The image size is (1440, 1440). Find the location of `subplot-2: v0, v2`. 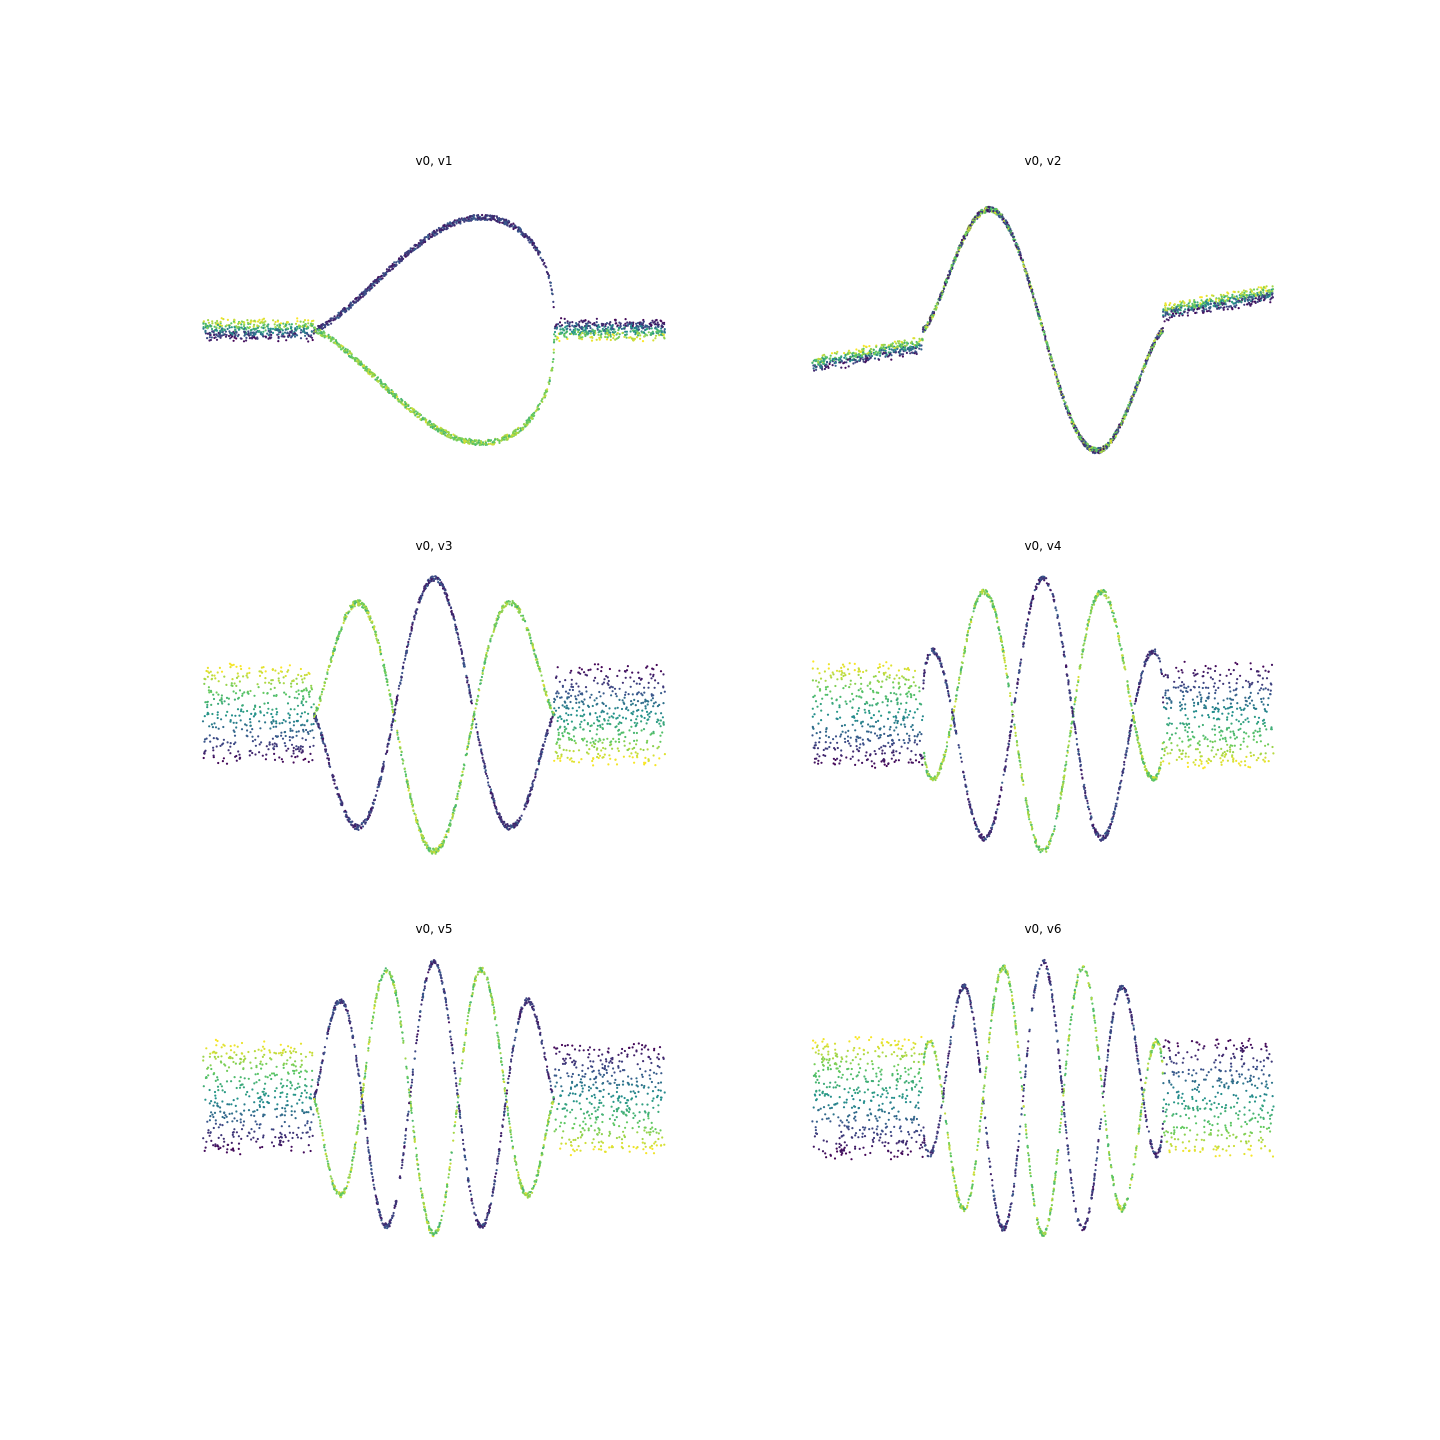

subplot-2: v0, v2 is located at coordinates (1043, 317).